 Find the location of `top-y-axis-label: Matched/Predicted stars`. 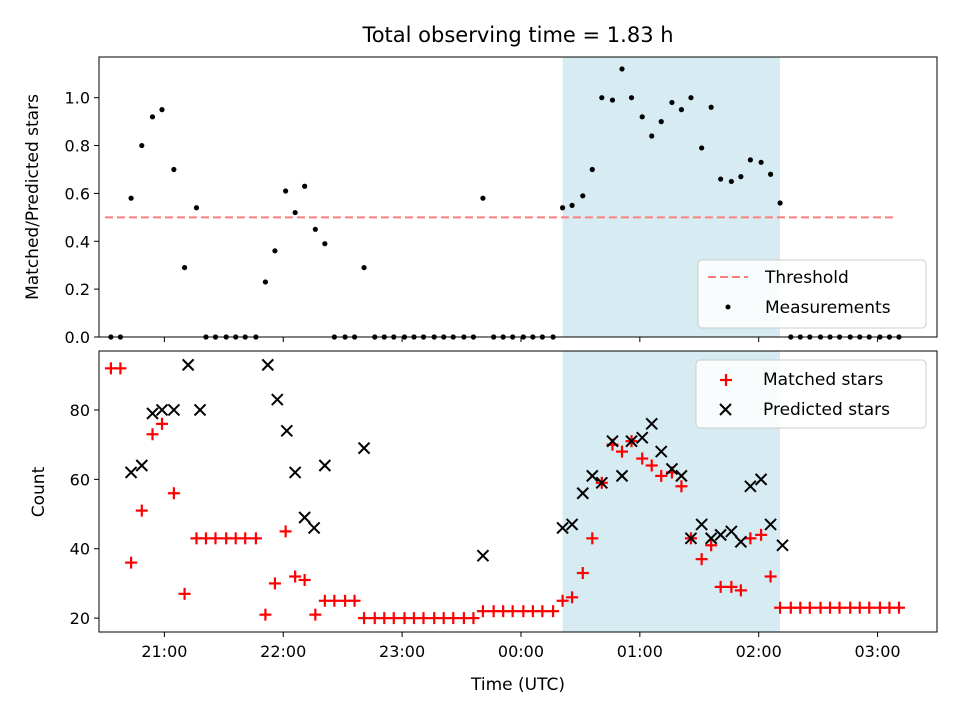

top-y-axis-label: Matched/Predicted stars is located at coordinates (33, 197).